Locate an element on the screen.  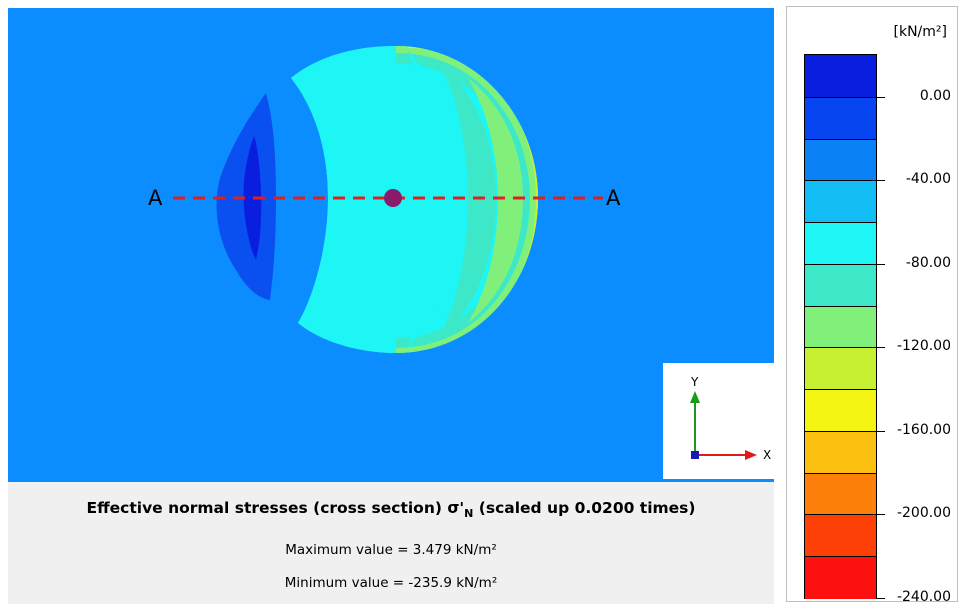
legend-label: -200.00 is located at coordinates (923, 513).